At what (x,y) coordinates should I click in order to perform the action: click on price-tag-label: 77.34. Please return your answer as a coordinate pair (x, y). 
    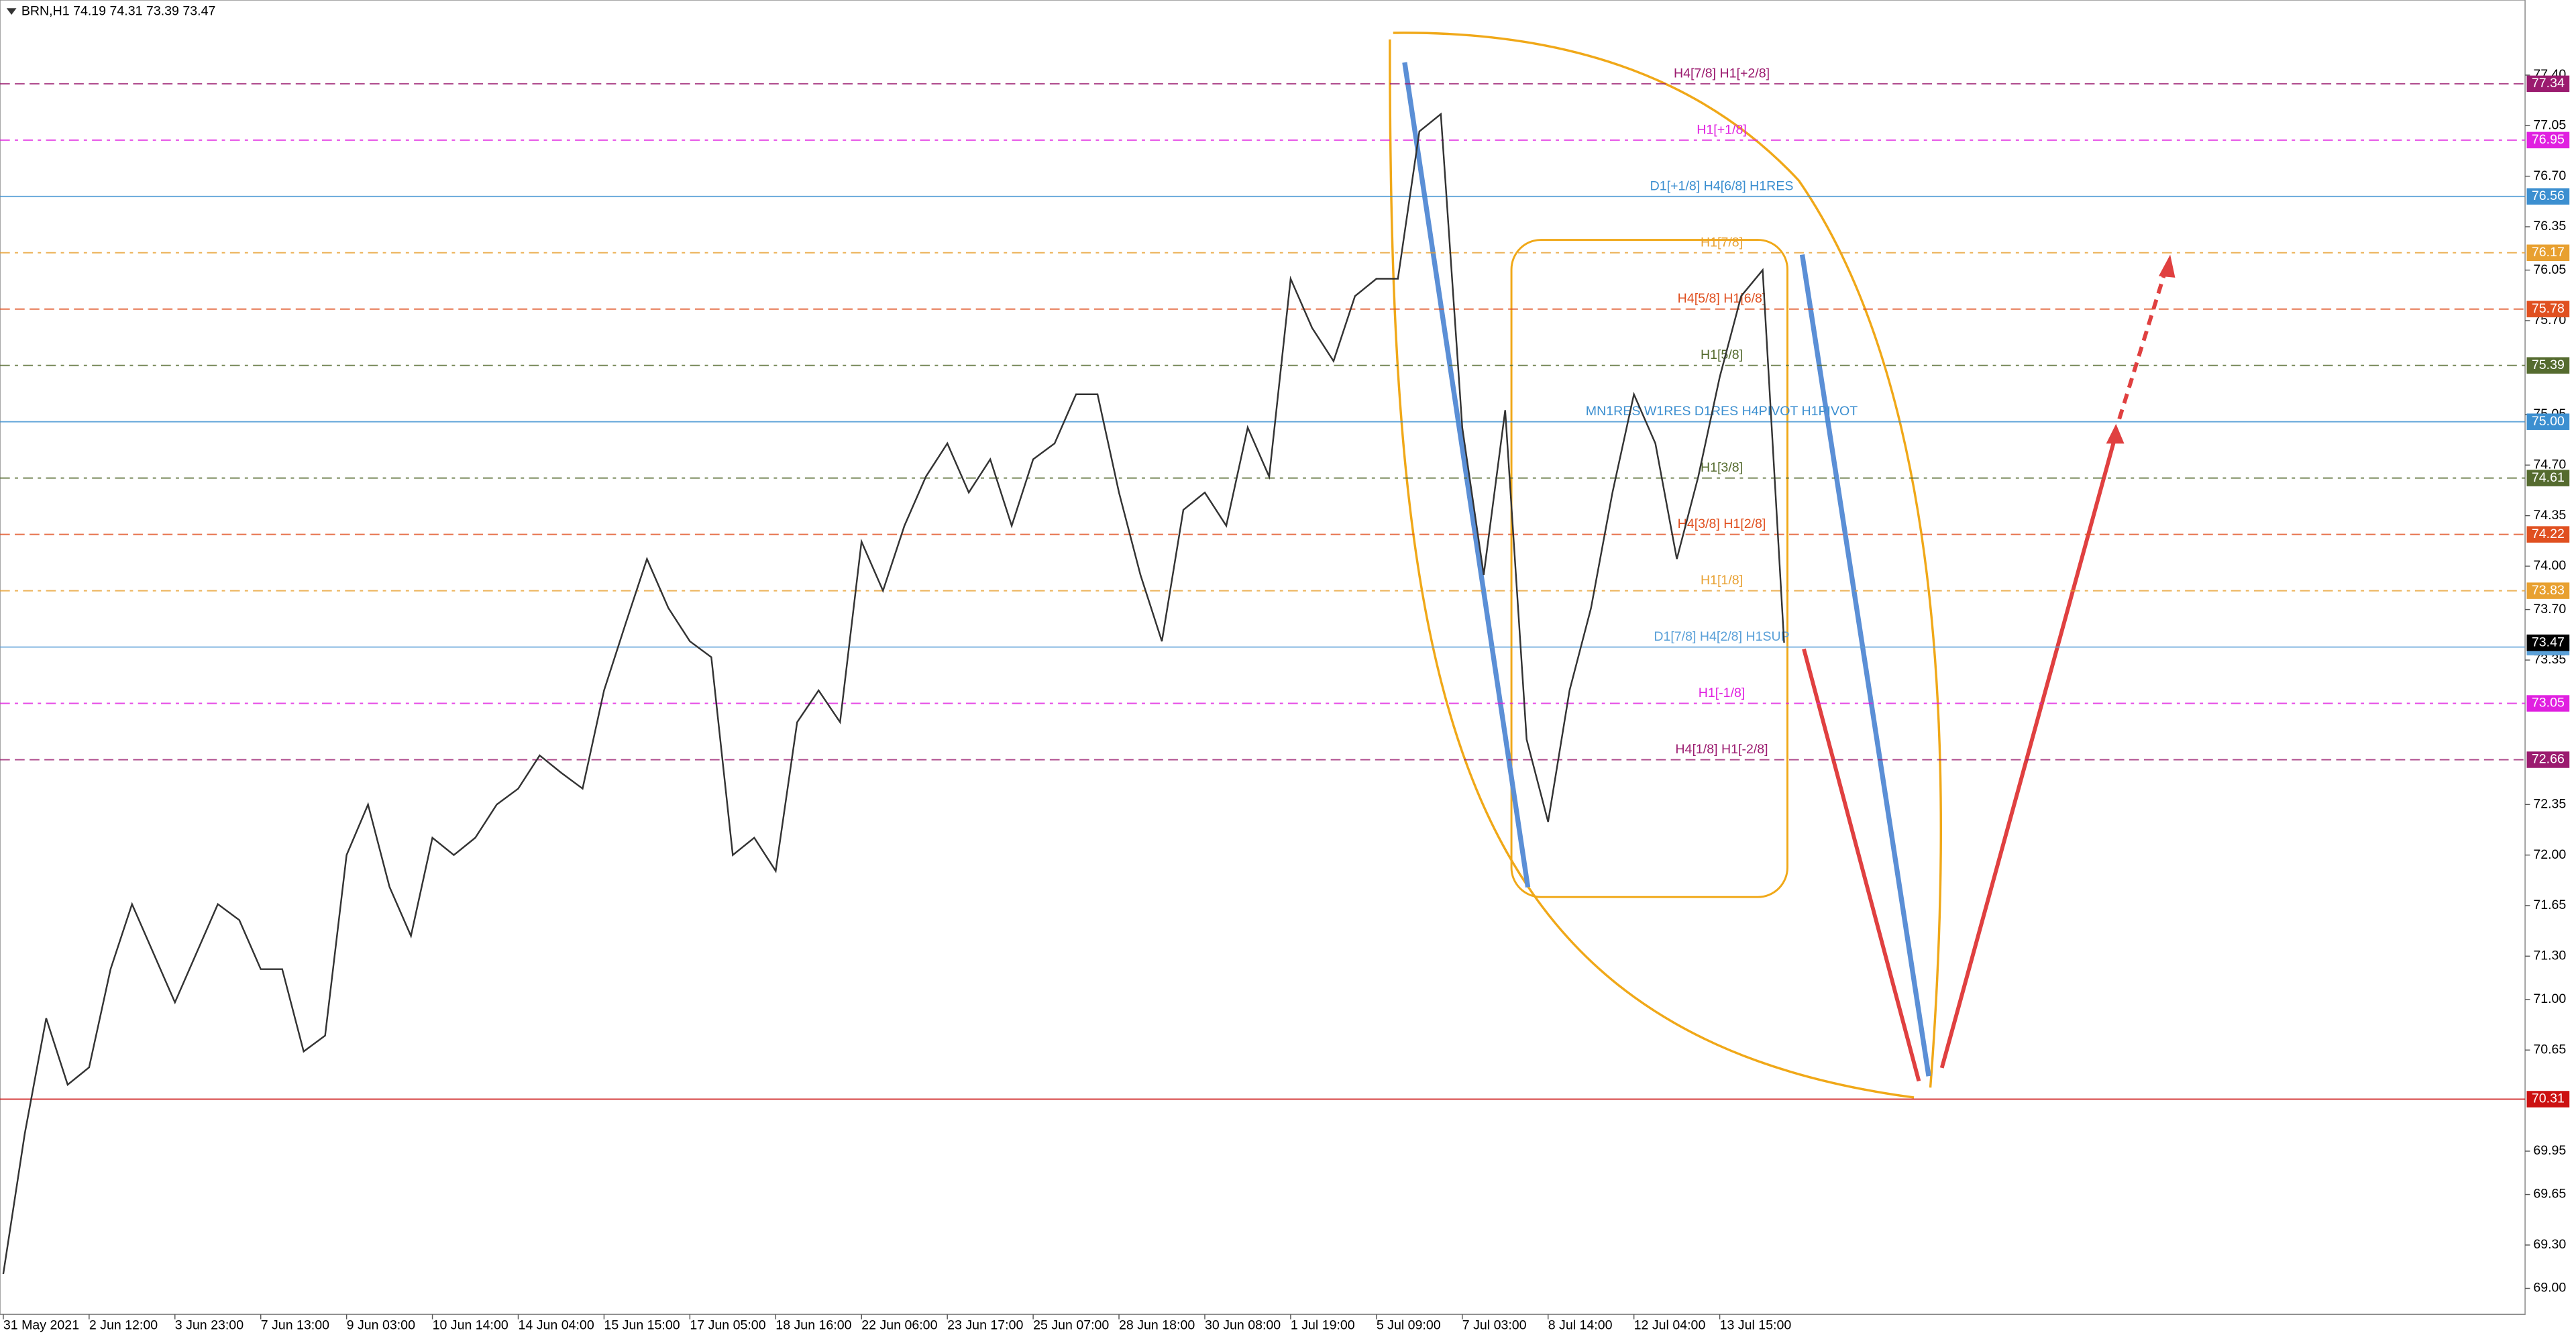
    Looking at the image, I should click on (2548, 83).